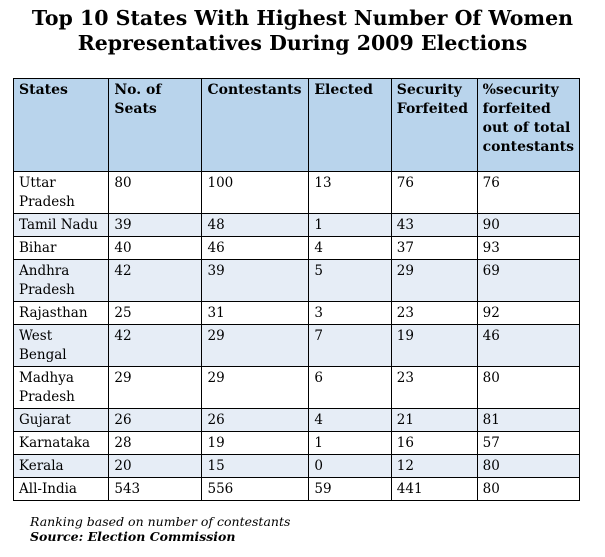 This screenshot has height=557, width=605. I want to click on source-note: Source: Election Commission, so click(133, 536).